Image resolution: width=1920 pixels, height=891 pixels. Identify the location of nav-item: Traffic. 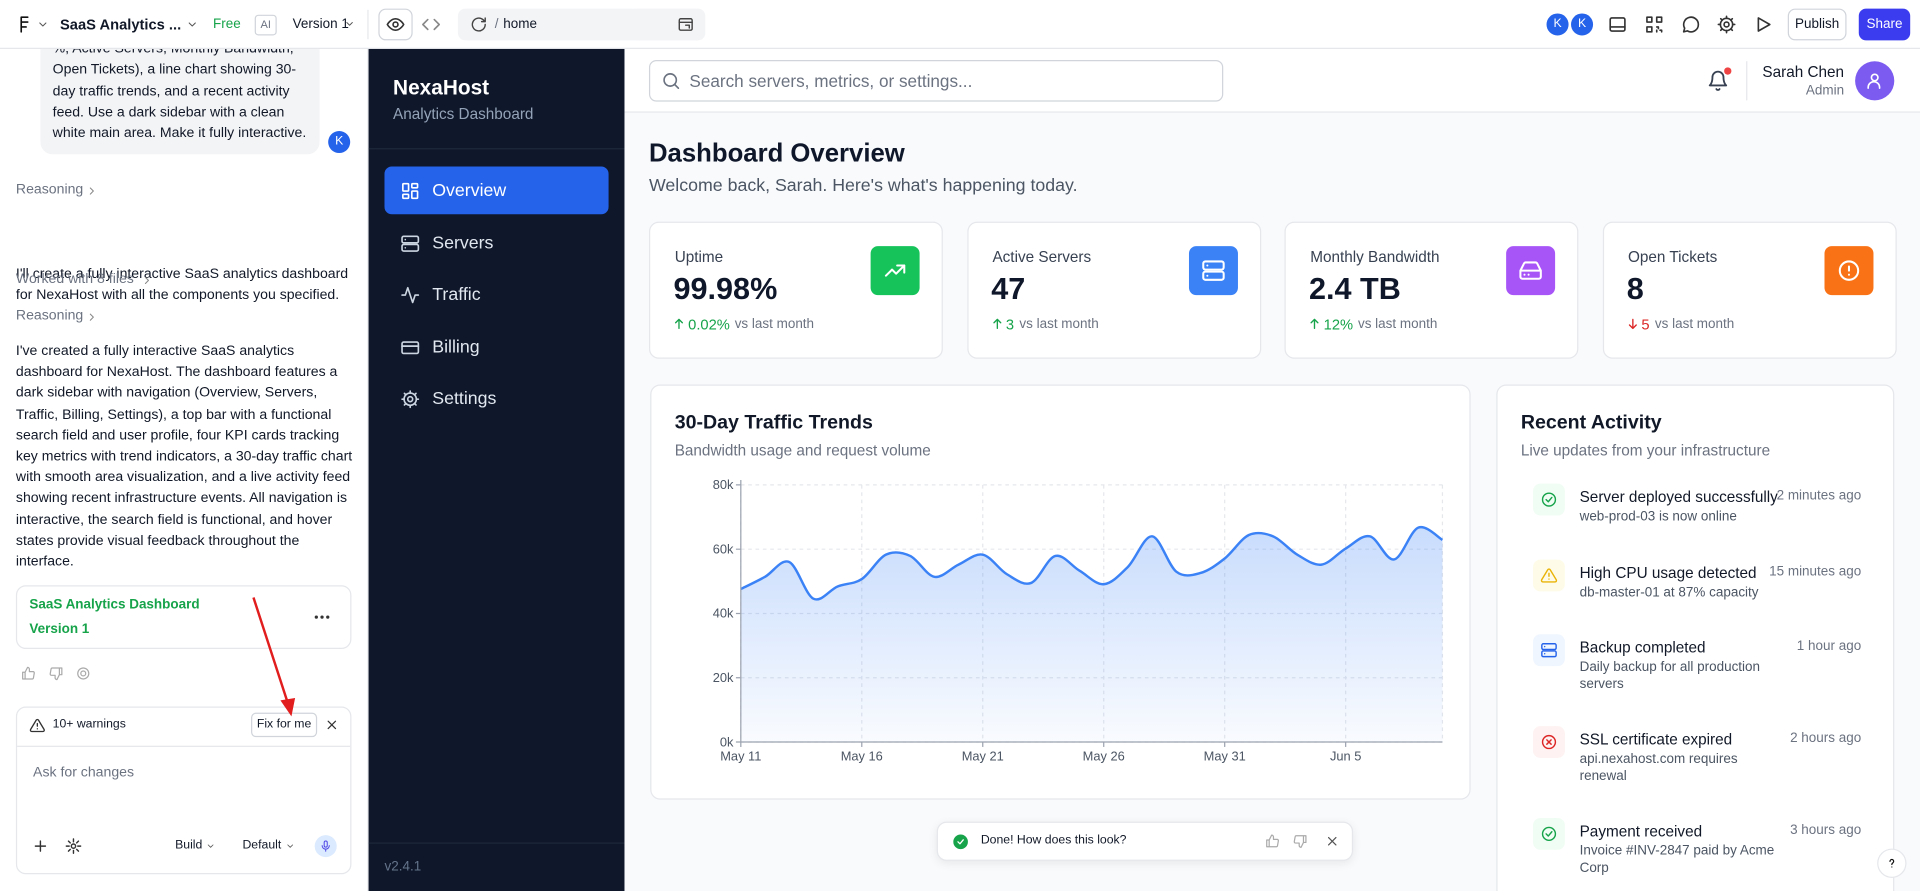
(496, 295).